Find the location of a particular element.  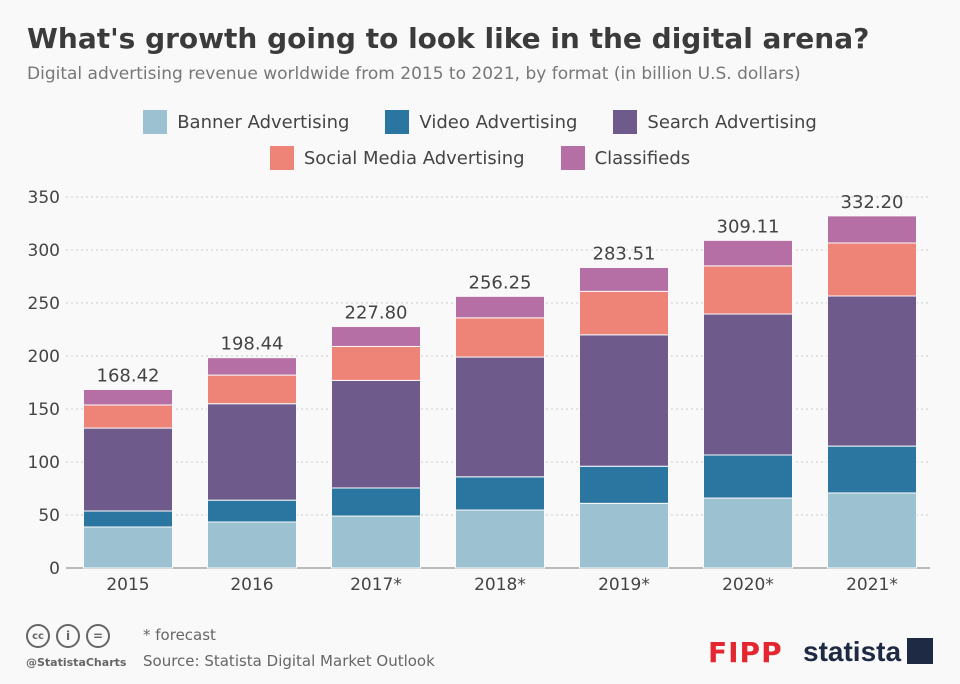

total-label: 309.11 is located at coordinates (748, 226).